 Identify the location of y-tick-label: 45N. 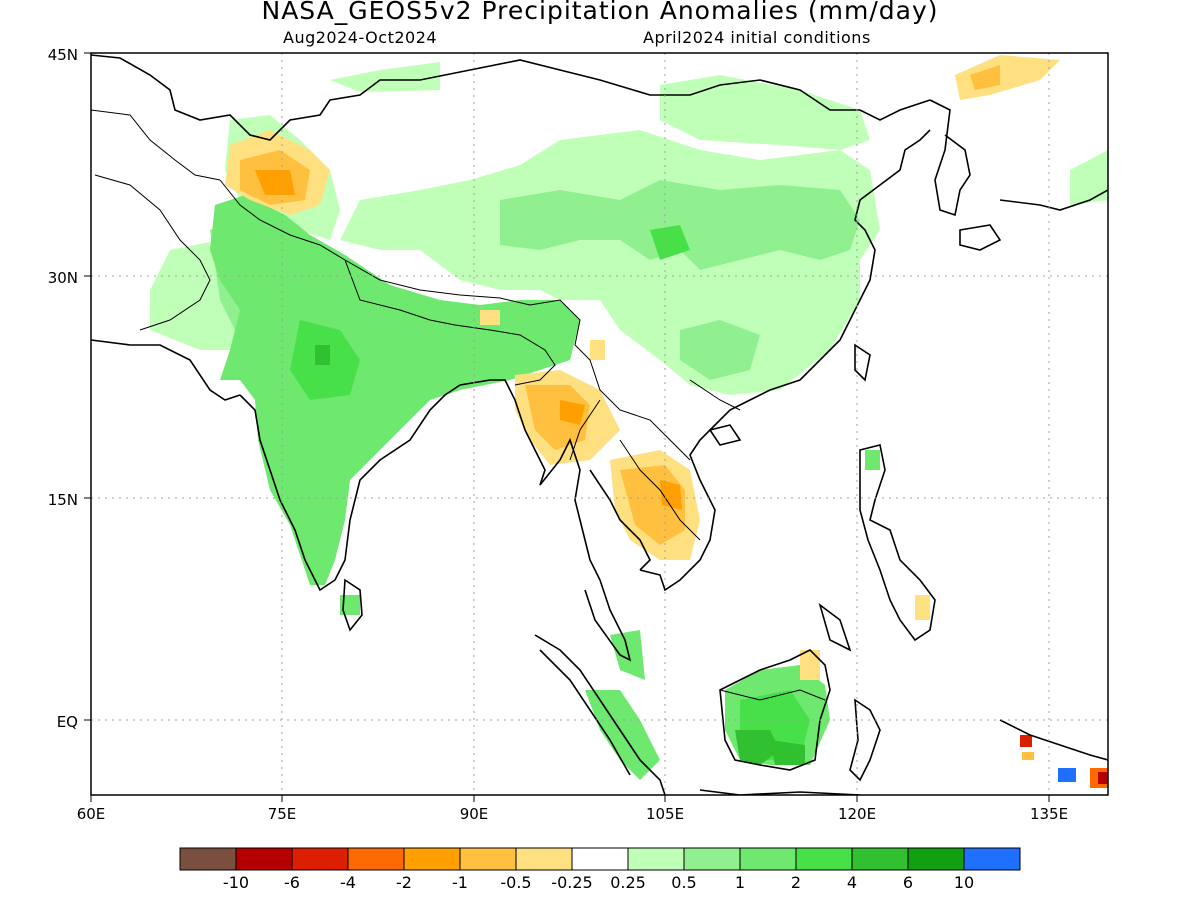
(63, 55).